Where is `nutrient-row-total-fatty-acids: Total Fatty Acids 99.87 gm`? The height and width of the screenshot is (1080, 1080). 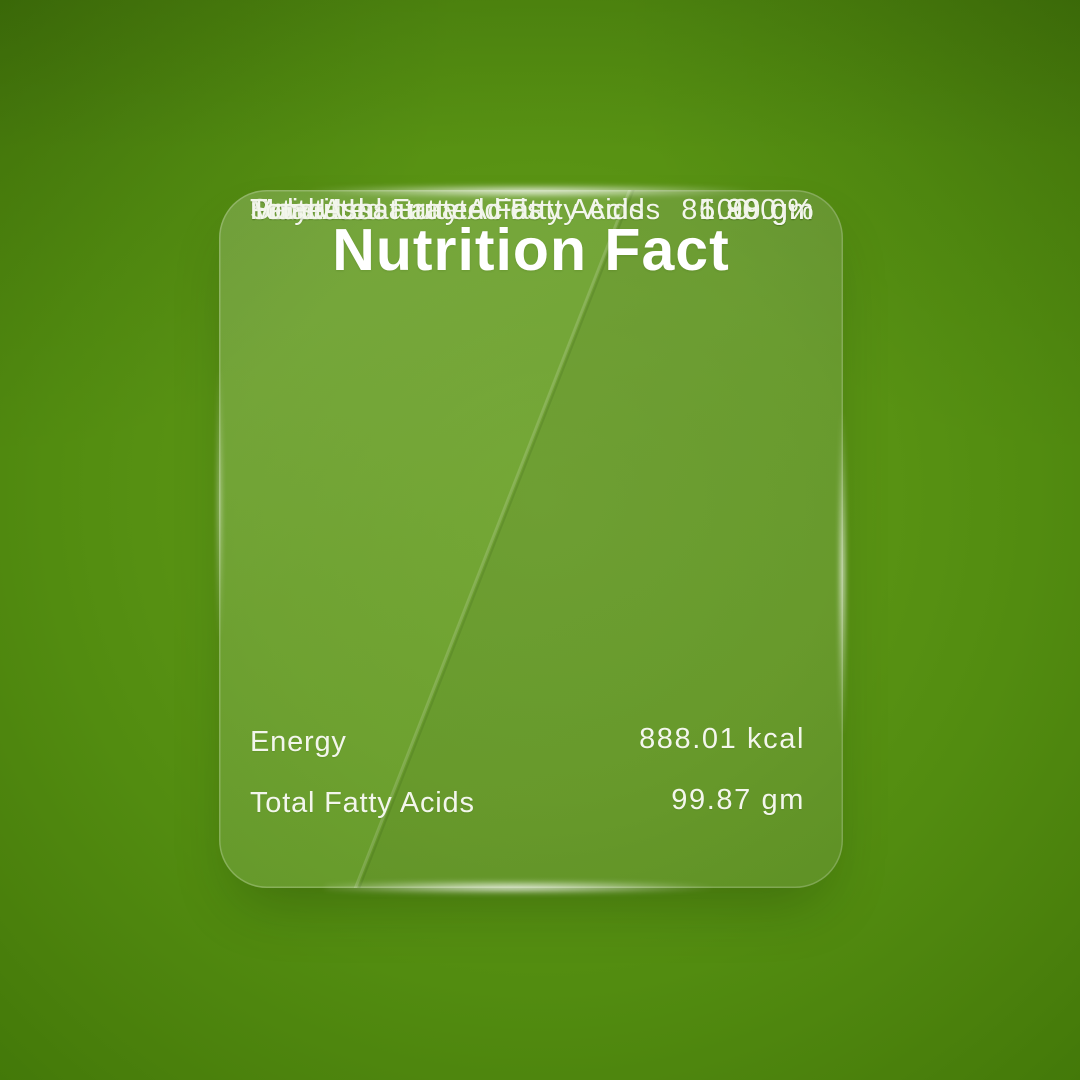 nutrient-row-total-fatty-acids: Total Fatty Acids 99.87 gm is located at coordinates (531, 803).